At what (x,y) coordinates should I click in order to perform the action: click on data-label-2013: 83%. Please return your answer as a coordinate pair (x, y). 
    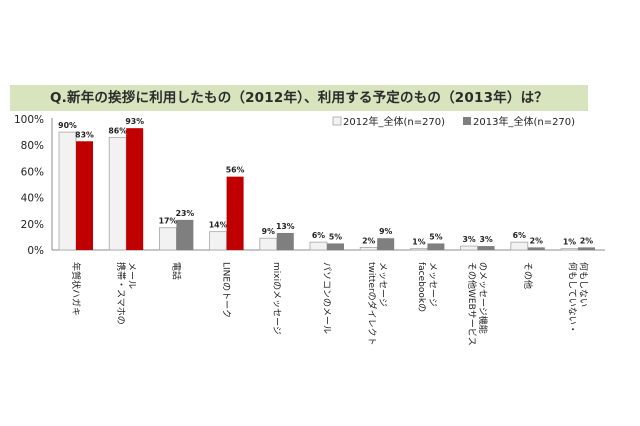
    Looking at the image, I should click on (84, 134).